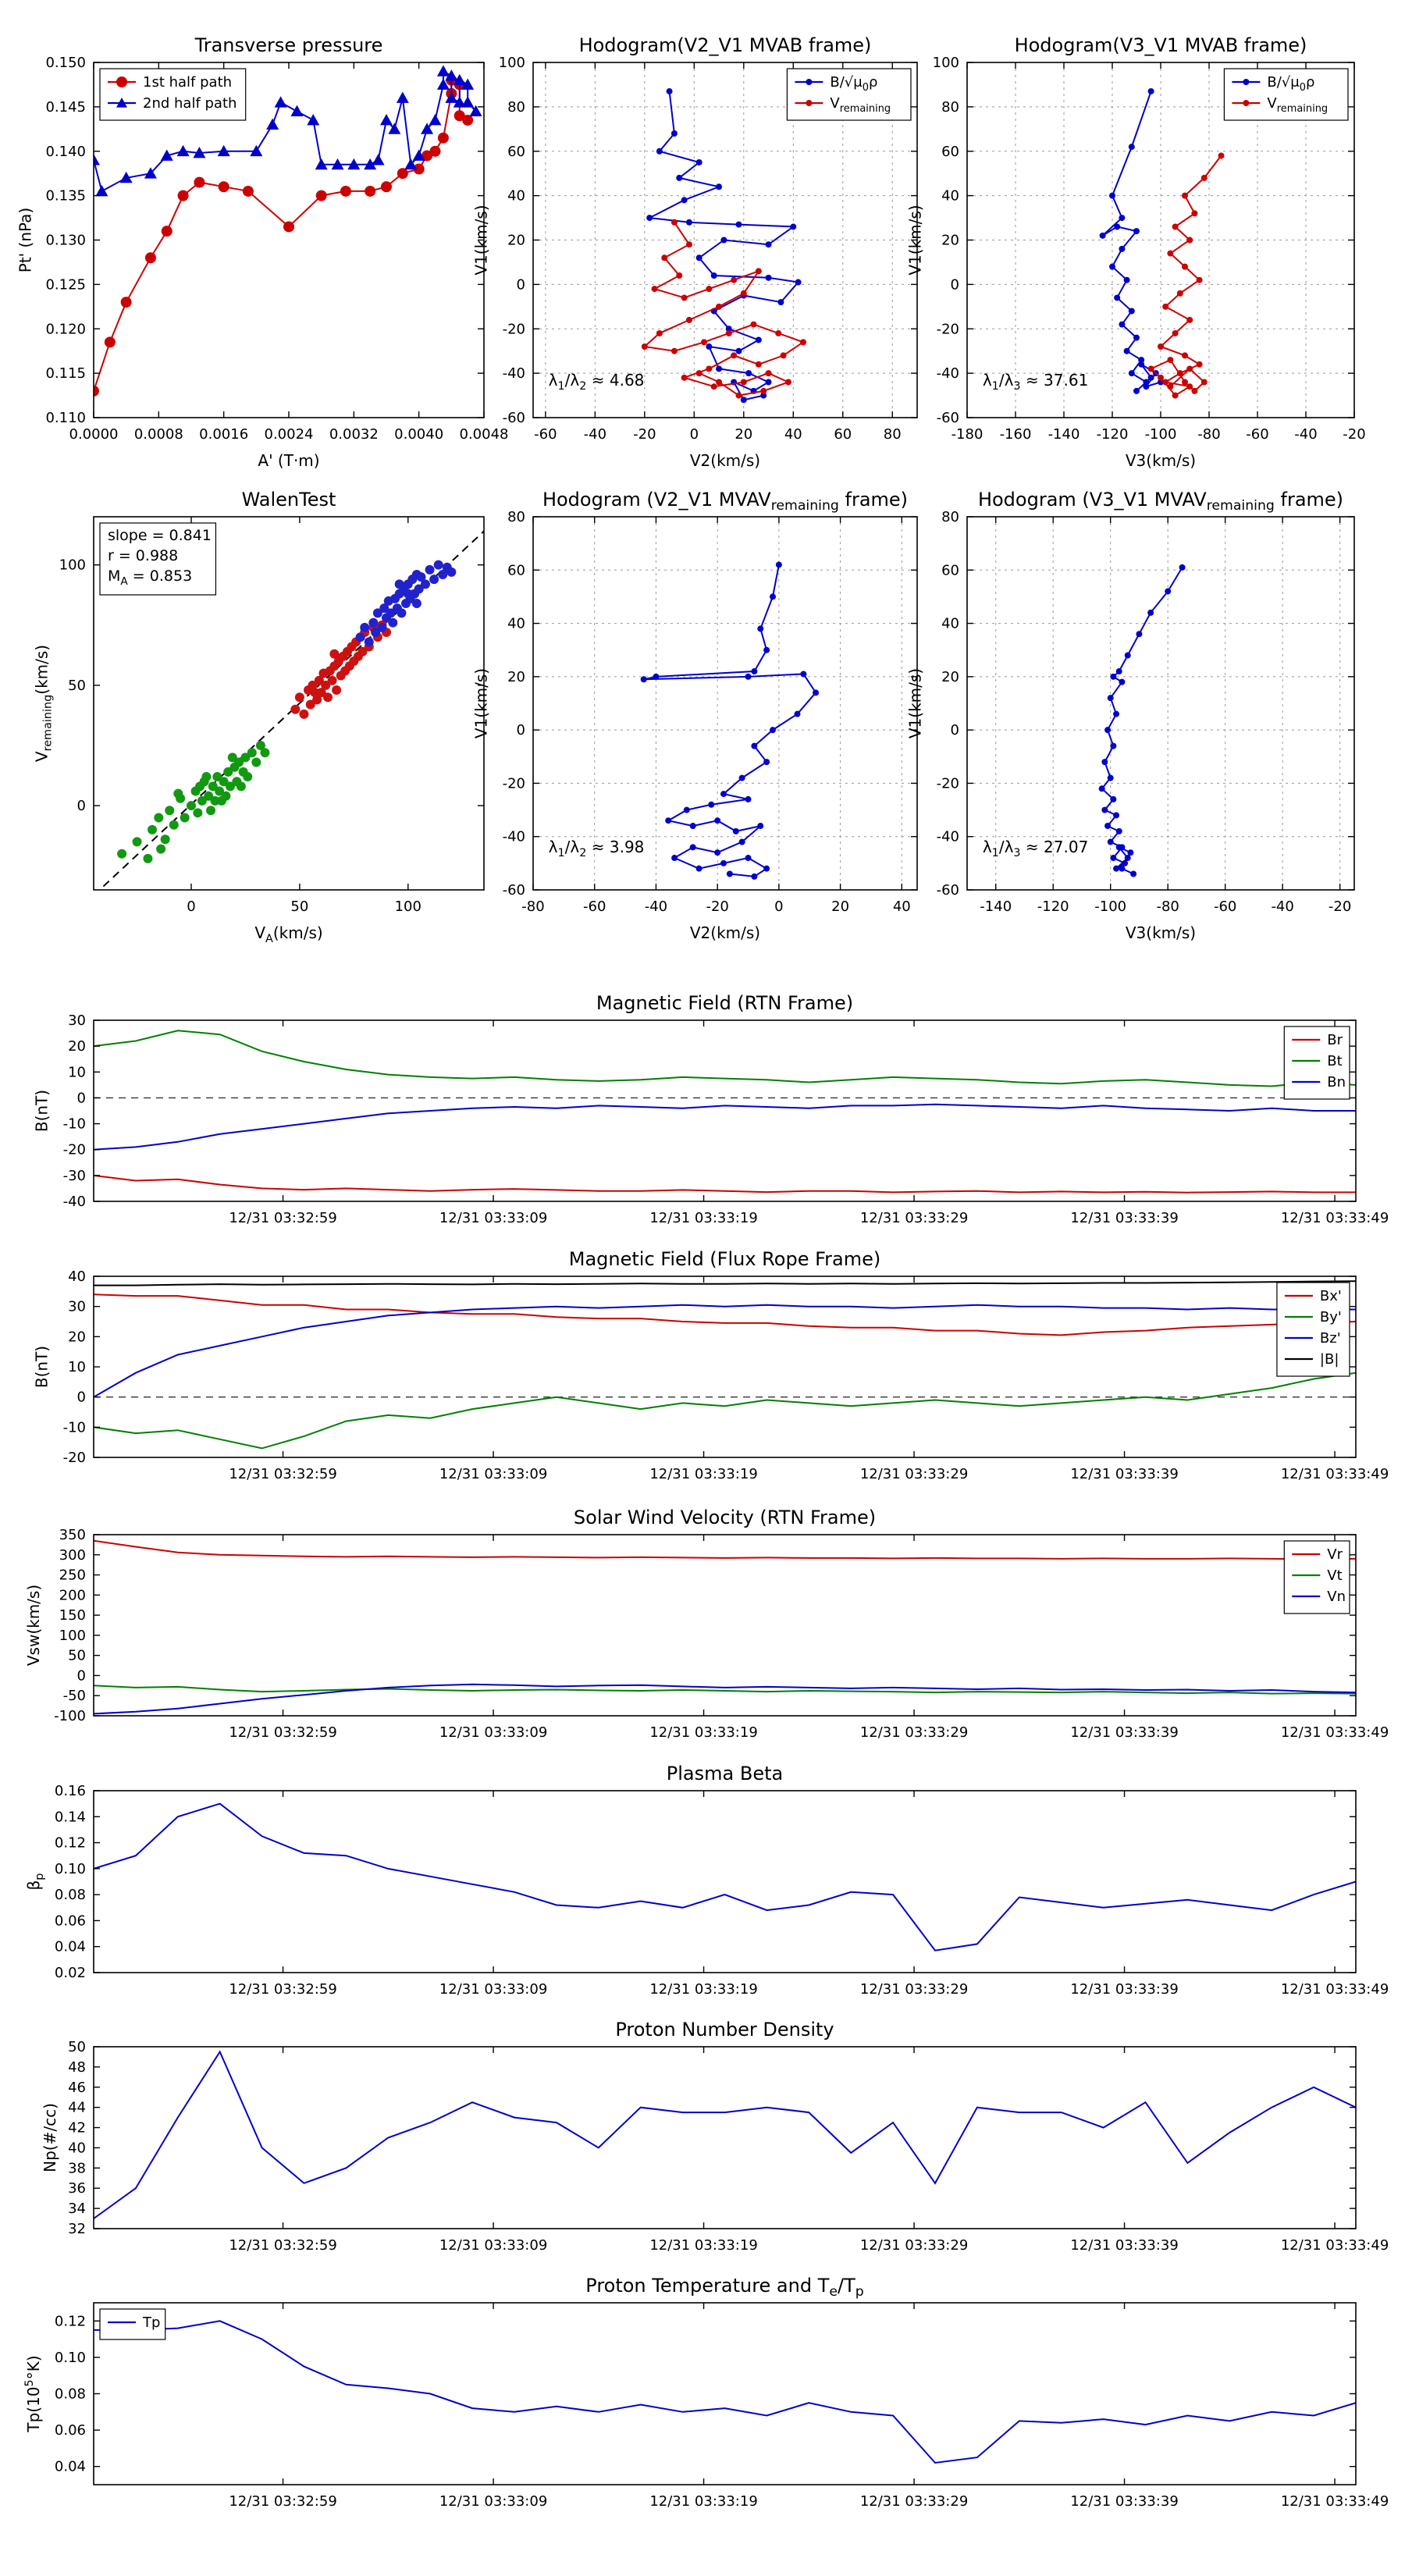 The width and height of the screenshot is (1405, 2576). Describe the element at coordinates (33, 2393) in the screenshot. I see `svg-text: Tp(105°K)` at that location.